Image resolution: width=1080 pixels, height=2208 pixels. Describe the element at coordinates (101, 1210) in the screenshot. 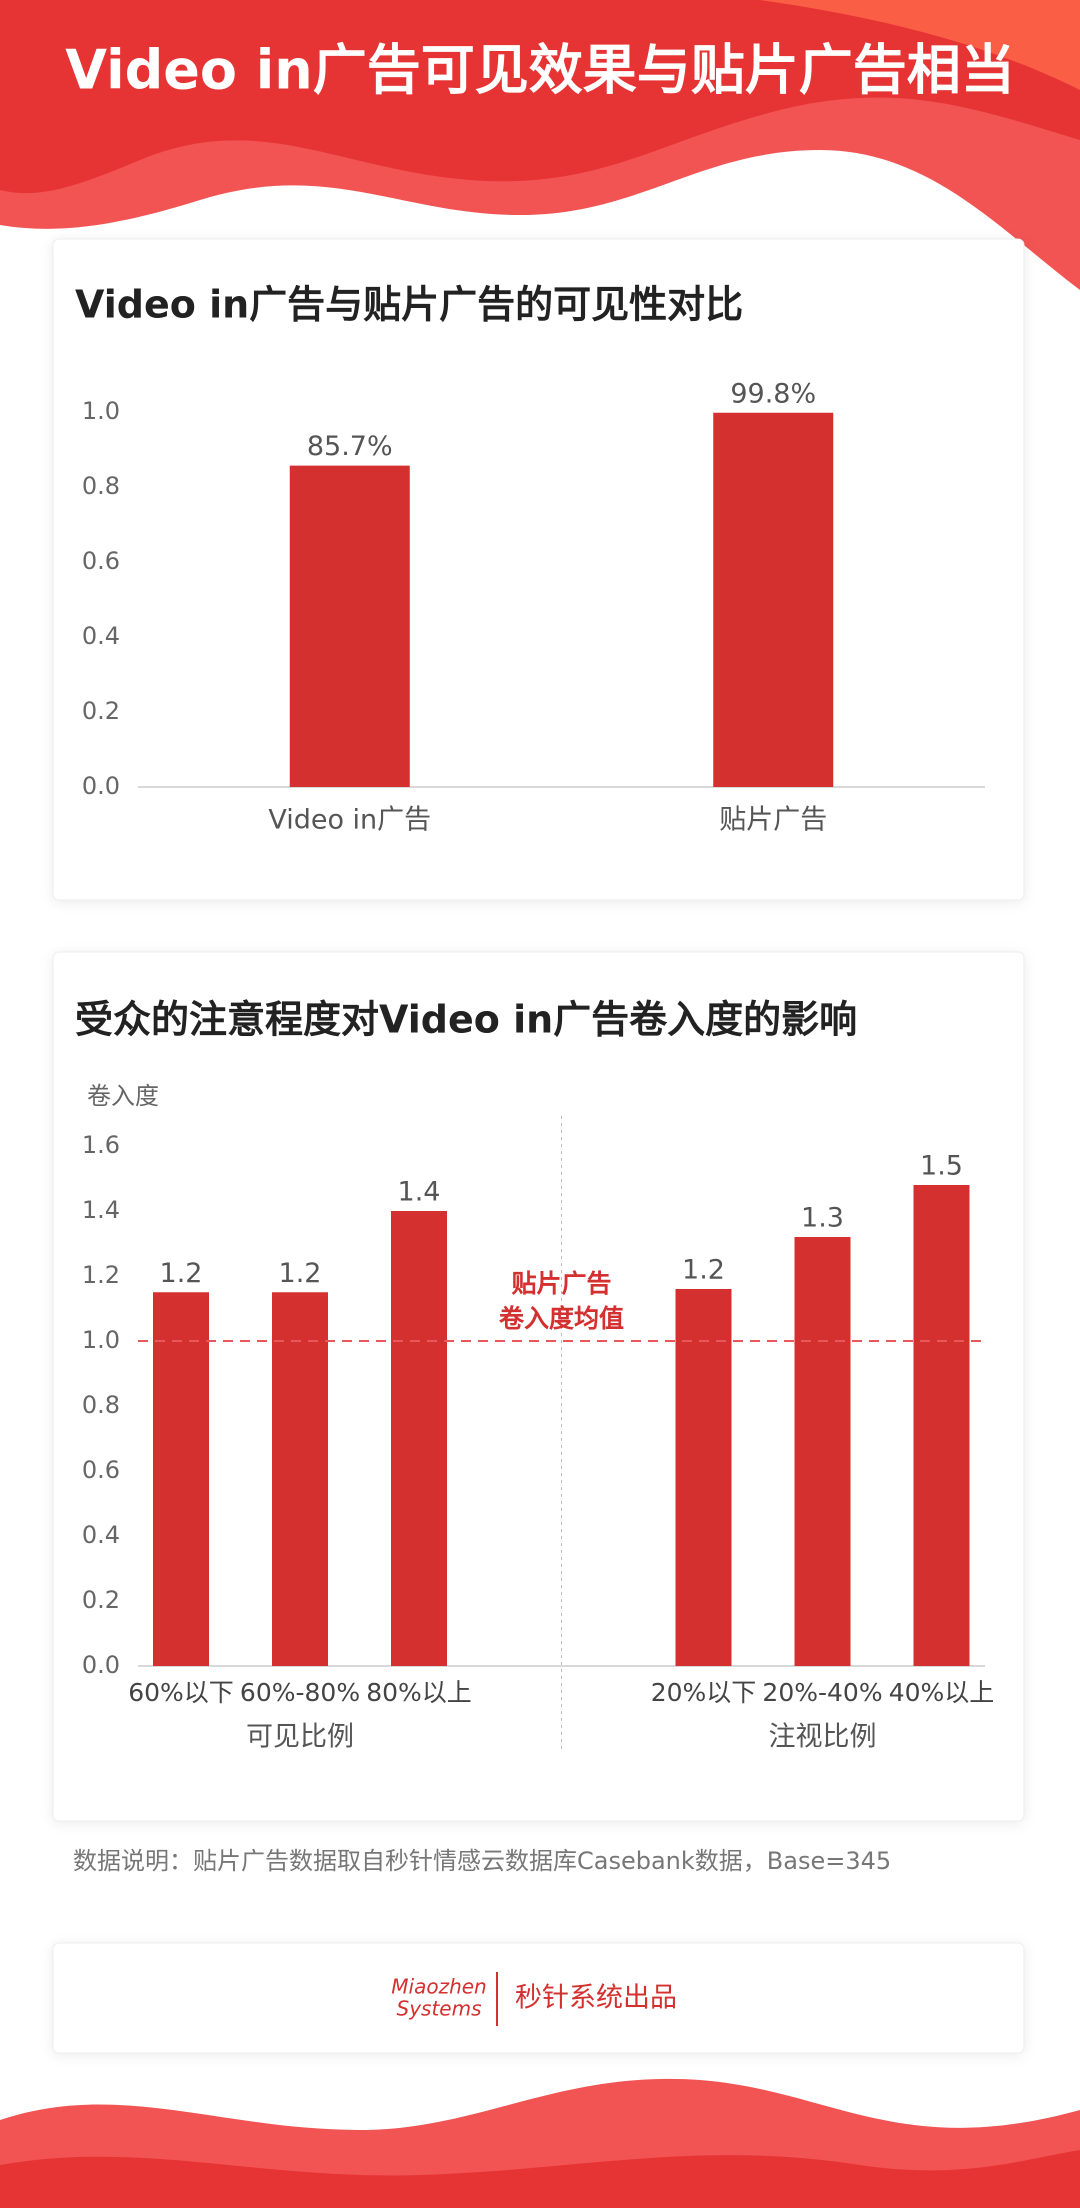

I see `y-tick-label: 1.4` at that location.